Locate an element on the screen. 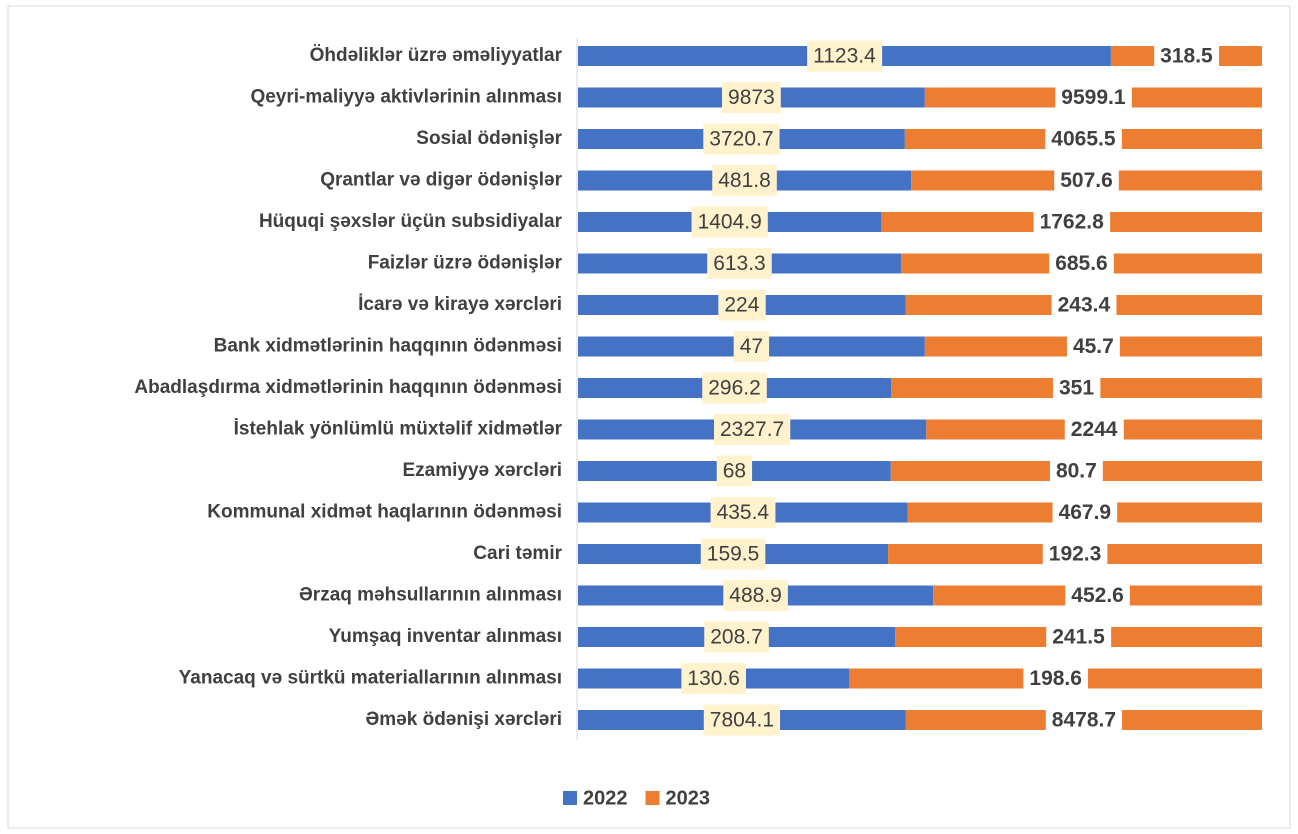 This screenshot has width=1298, height=834. data-label: 1404.9 is located at coordinates (730, 222).